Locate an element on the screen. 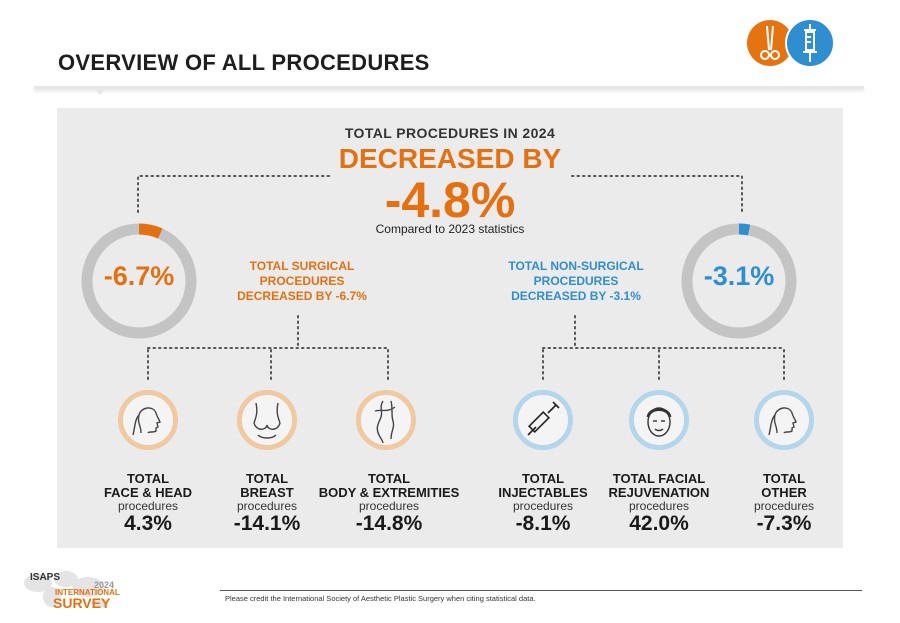  category-value: -14.1% is located at coordinates (267, 523).